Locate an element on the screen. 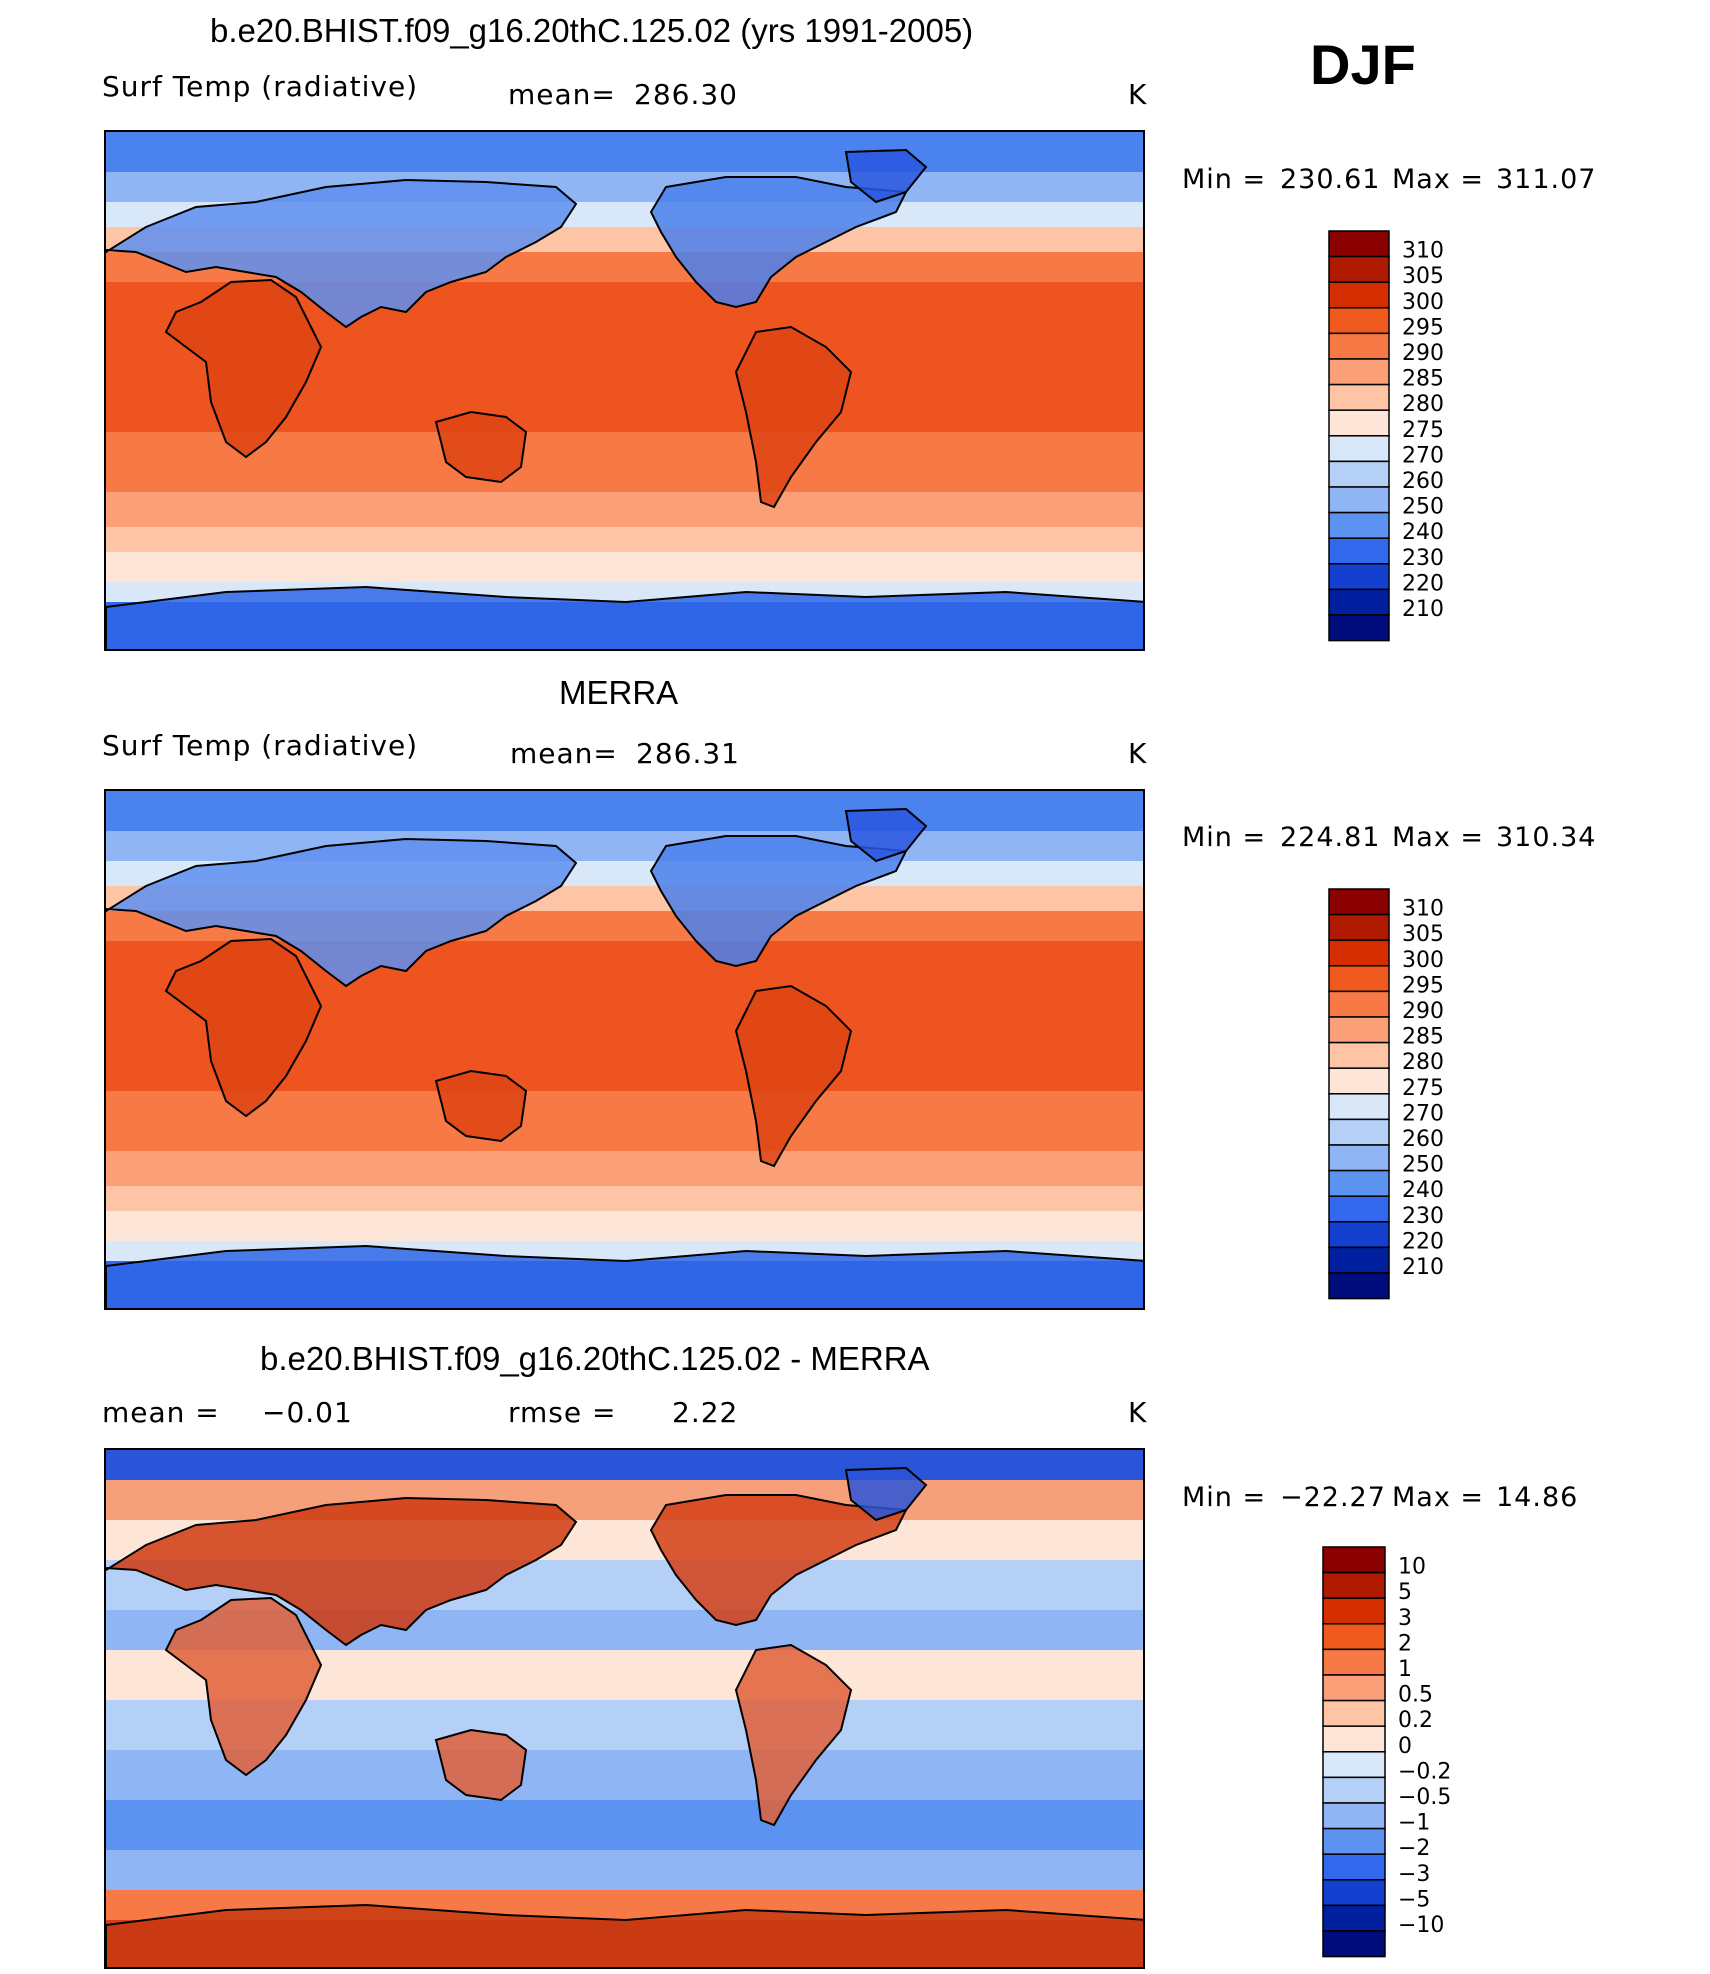 Image resolution: width=1710 pixels, height=1974 pixels. panel-3-min-value: −22.27 is located at coordinates (1333, 1497).